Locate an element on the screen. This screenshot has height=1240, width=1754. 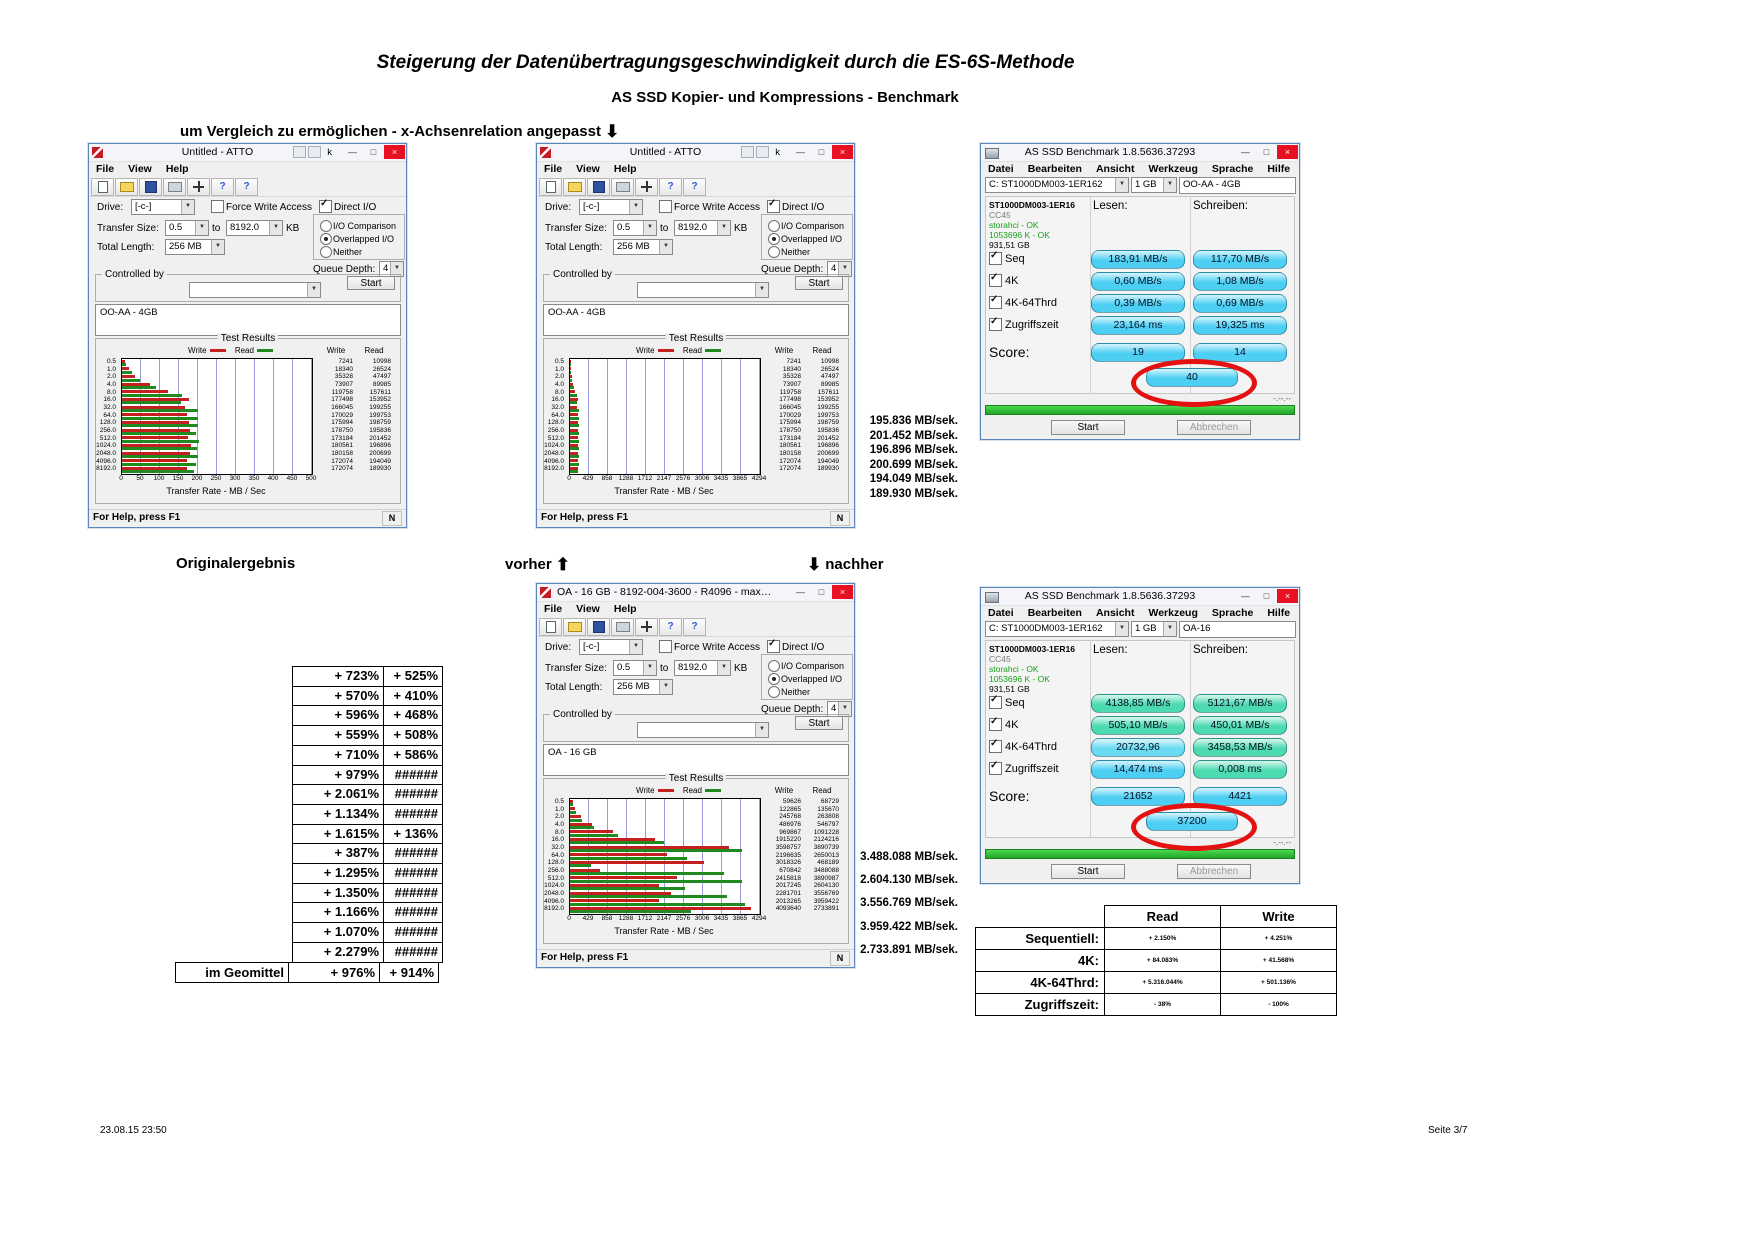
test-size-select: 1 GB ▼ is located at coordinates (1154, 629).